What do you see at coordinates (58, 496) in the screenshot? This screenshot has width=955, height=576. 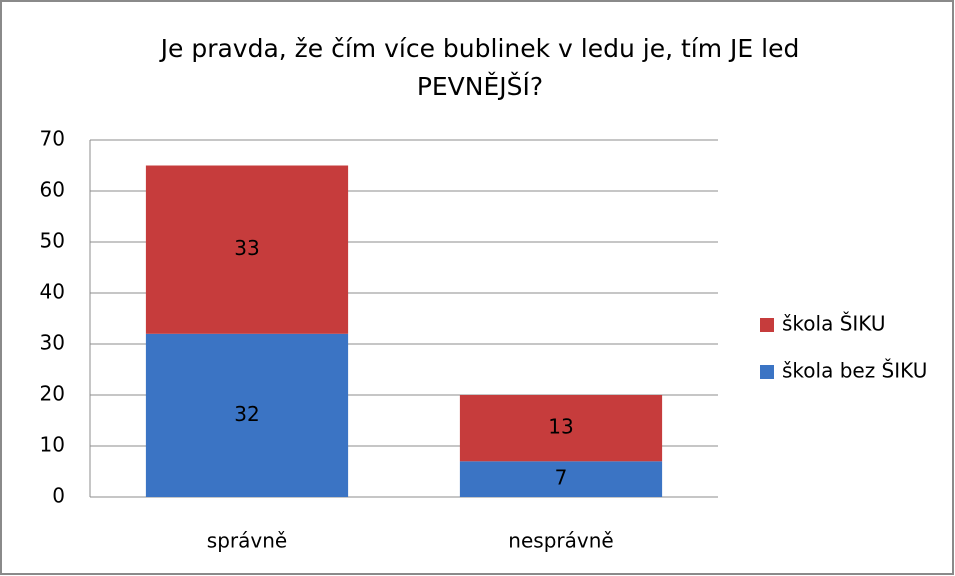 I see `y-tick-label: 0` at bounding box center [58, 496].